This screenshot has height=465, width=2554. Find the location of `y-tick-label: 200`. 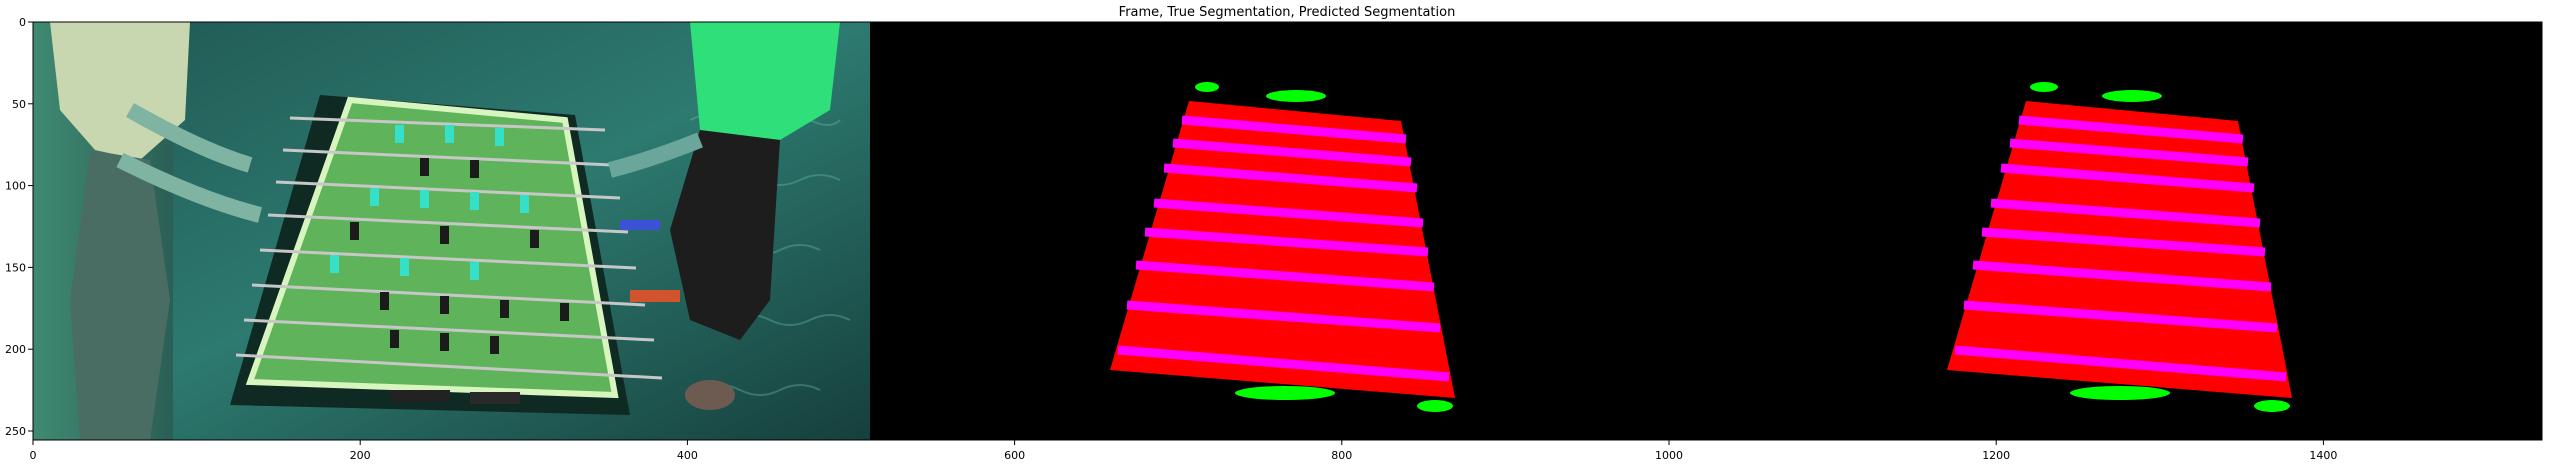

y-tick-label: 200 is located at coordinates (15, 349).